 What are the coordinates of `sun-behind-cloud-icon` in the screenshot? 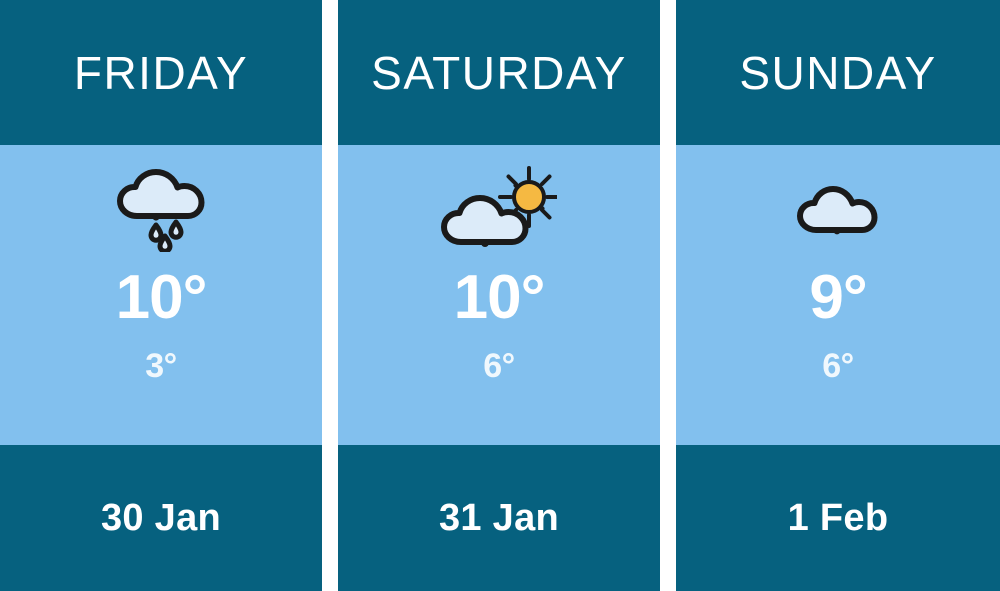 It's located at (499, 210).